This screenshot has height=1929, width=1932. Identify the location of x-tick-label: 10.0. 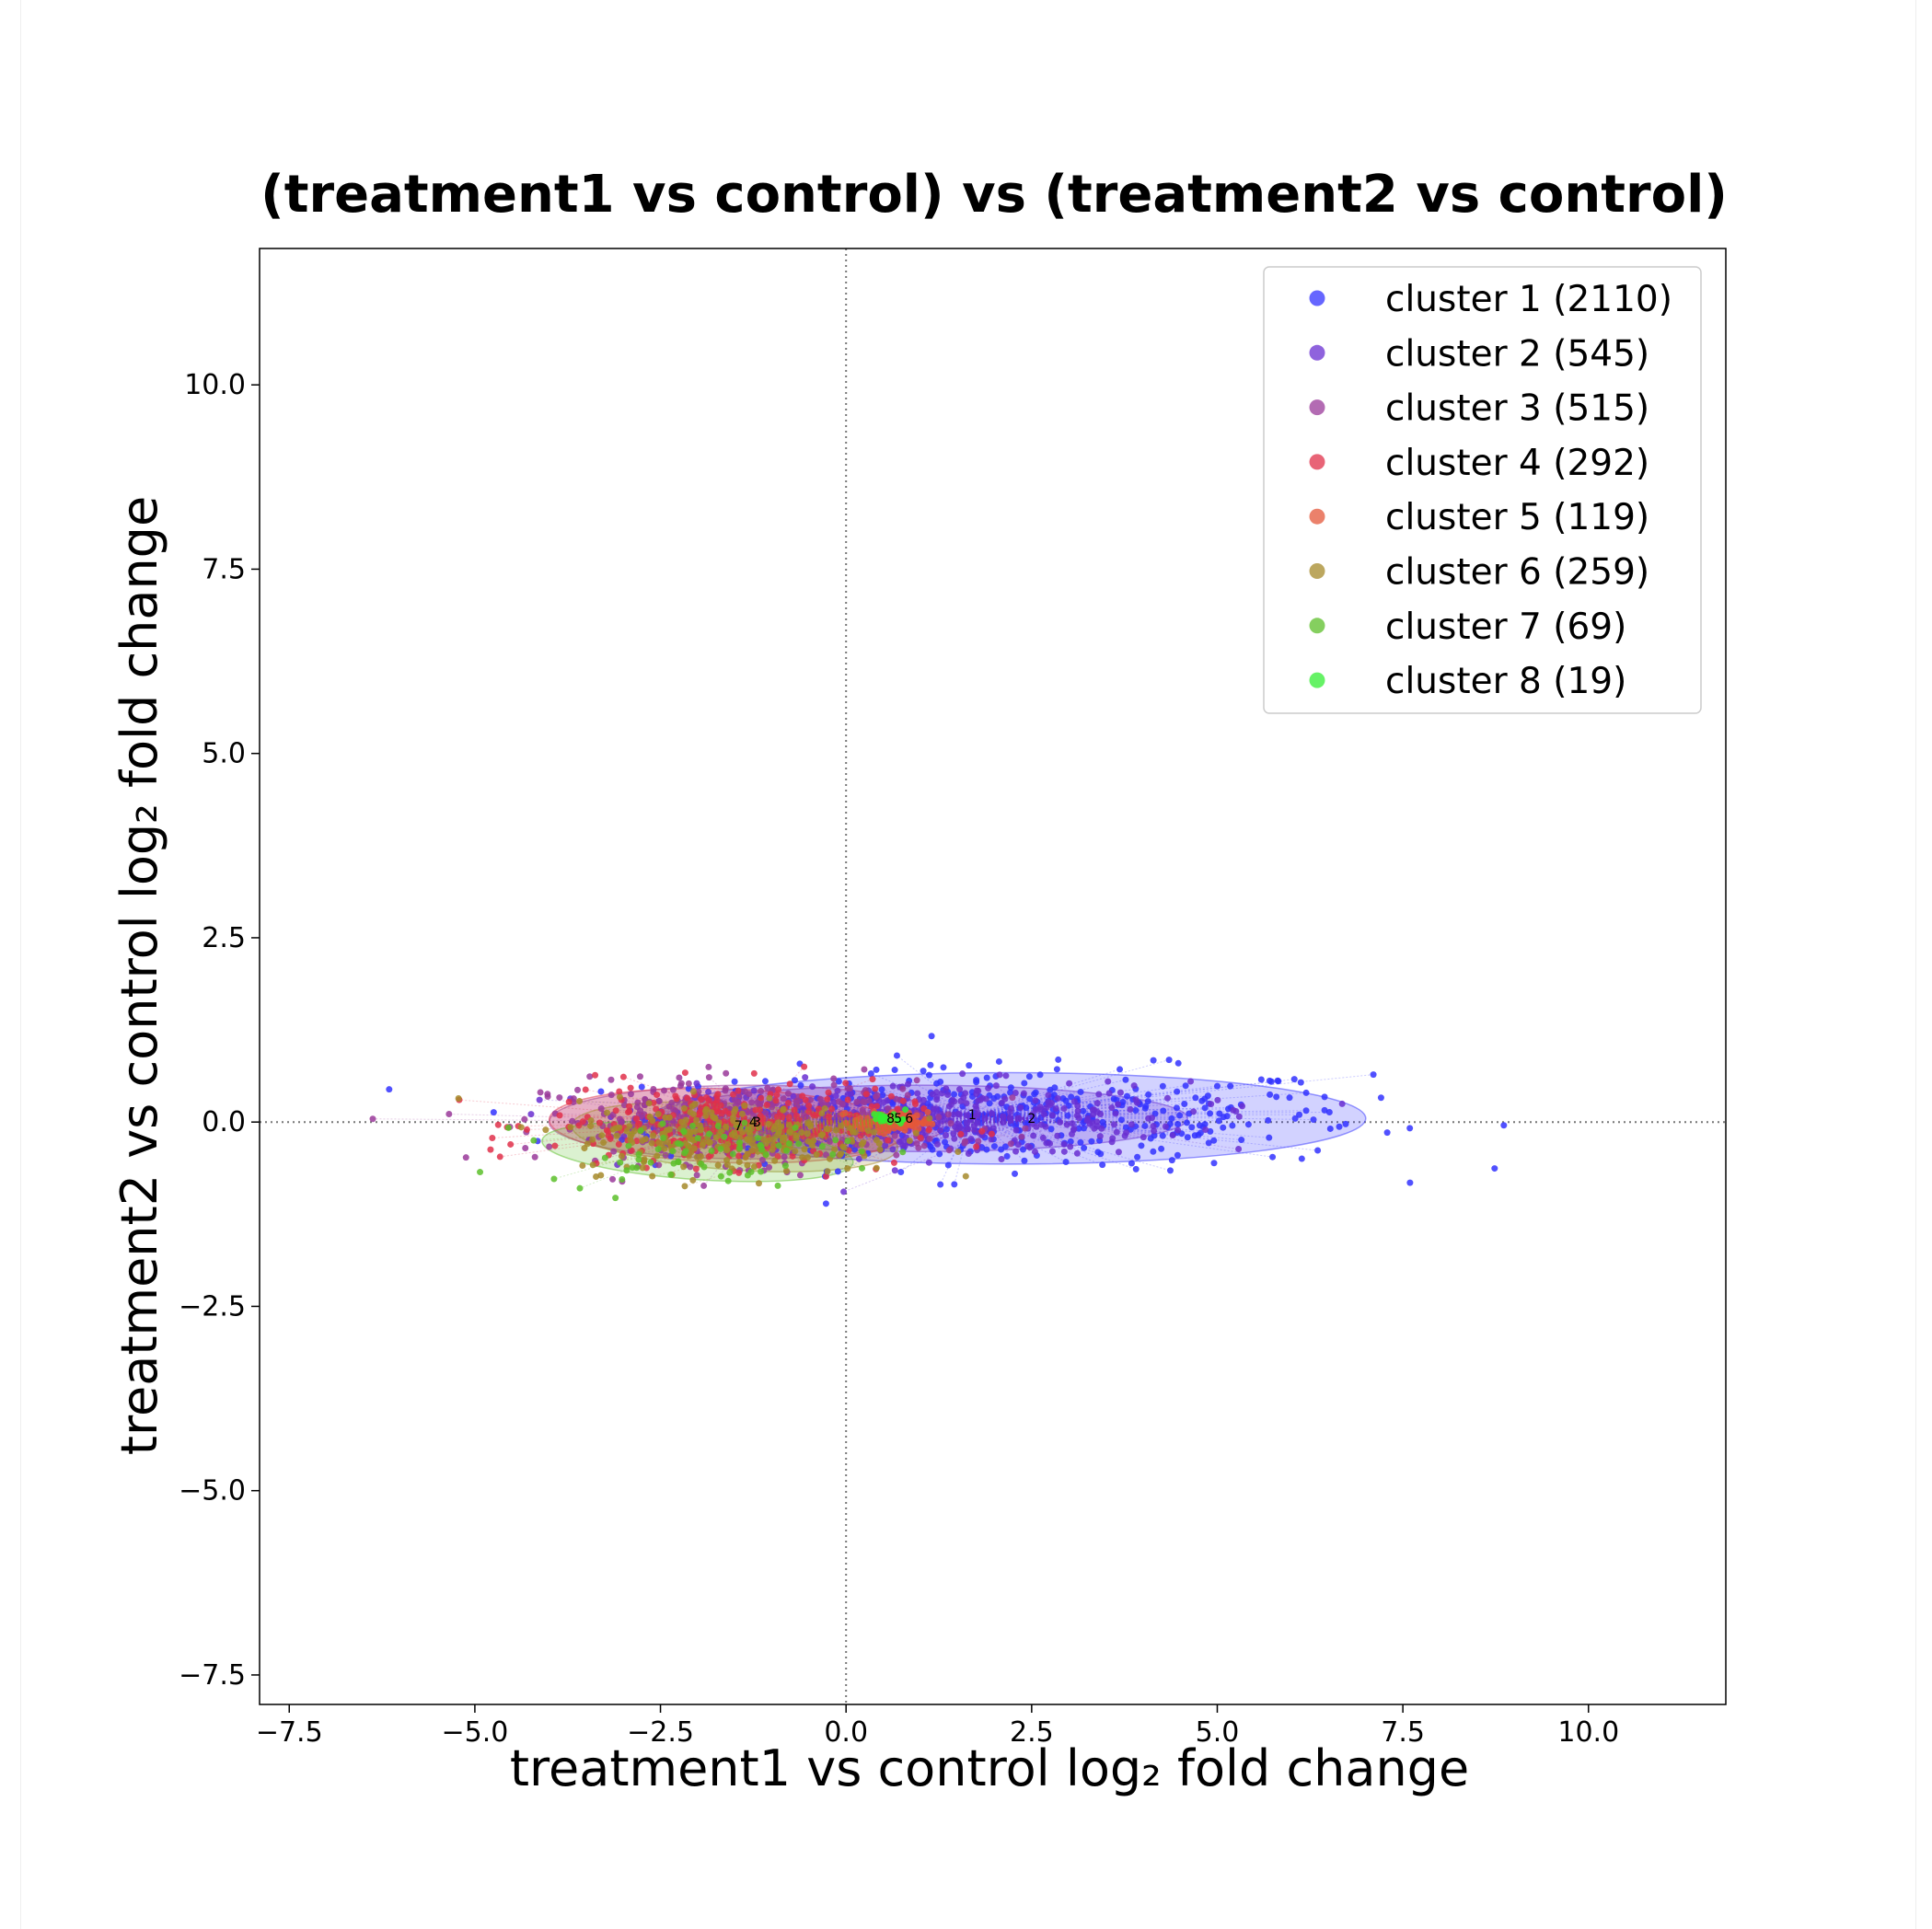
(1588, 1732).